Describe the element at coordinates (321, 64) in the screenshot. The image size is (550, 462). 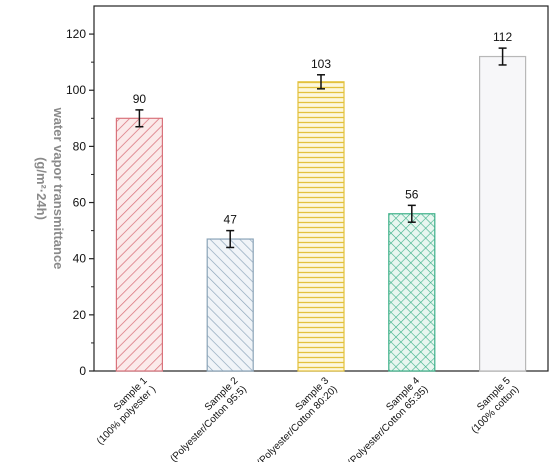
I see `data-label: 103` at that location.